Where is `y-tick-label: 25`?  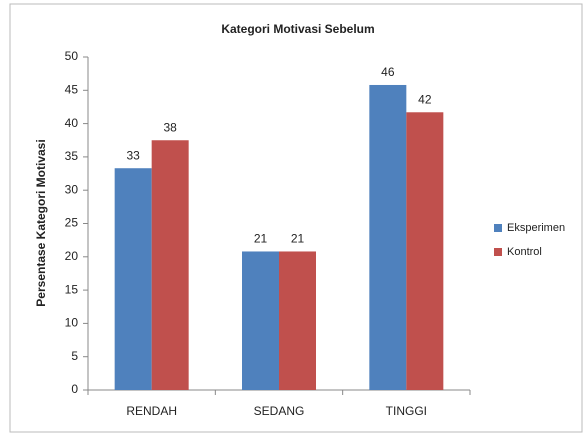
y-tick-label: 25 is located at coordinates (72, 223).